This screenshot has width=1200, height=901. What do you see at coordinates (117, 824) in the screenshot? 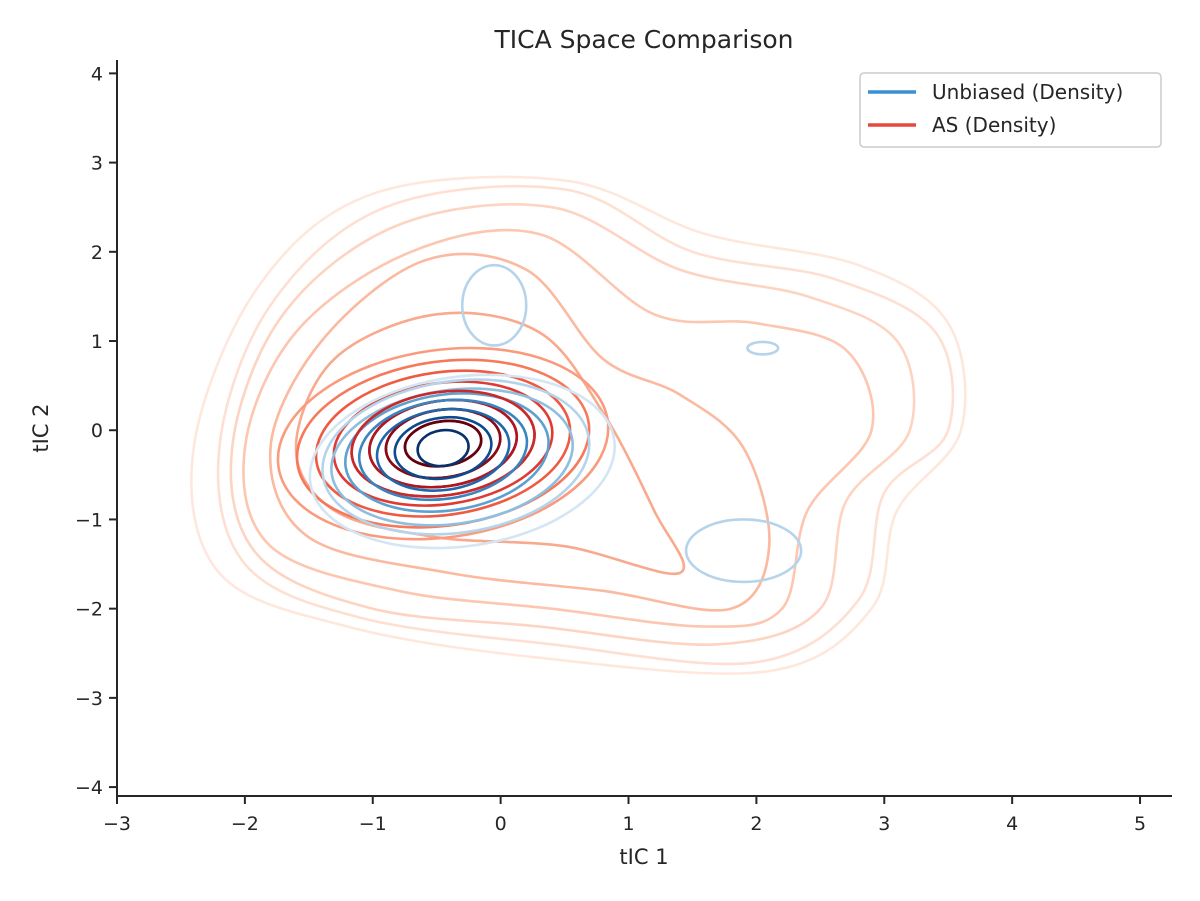
I see `x-tick-label: −3` at bounding box center [117, 824].